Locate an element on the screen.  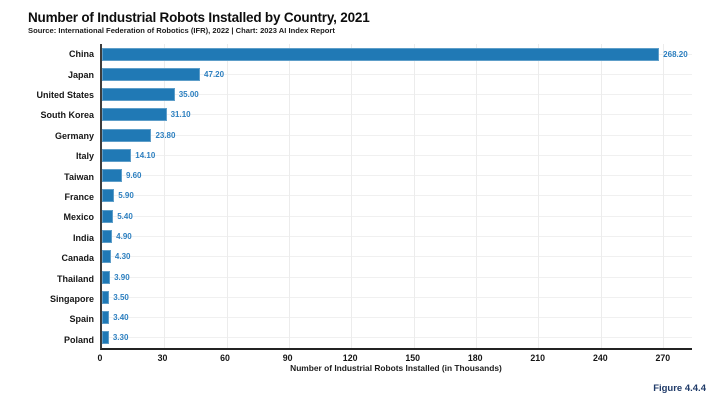
category-label-poland: Poland is located at coordinates (78, 339).